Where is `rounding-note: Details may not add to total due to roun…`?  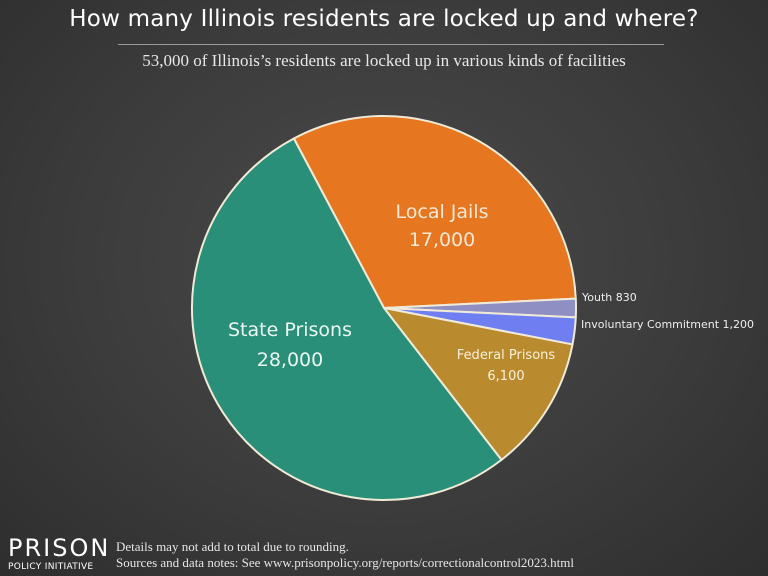 rounding-note: Details may not add to total due to roun… is located at coordinates (232, 546).